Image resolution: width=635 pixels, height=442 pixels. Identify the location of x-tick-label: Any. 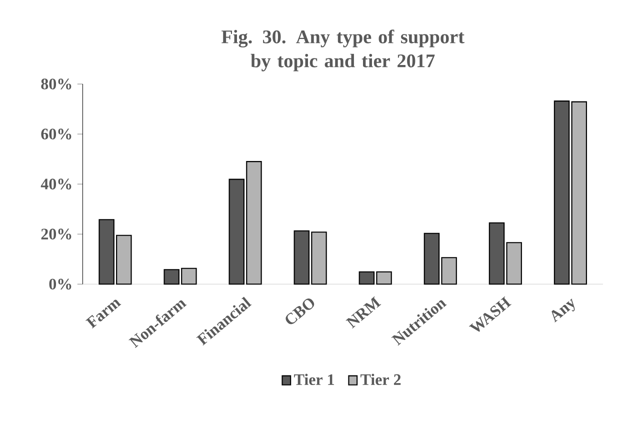
(563, 310).